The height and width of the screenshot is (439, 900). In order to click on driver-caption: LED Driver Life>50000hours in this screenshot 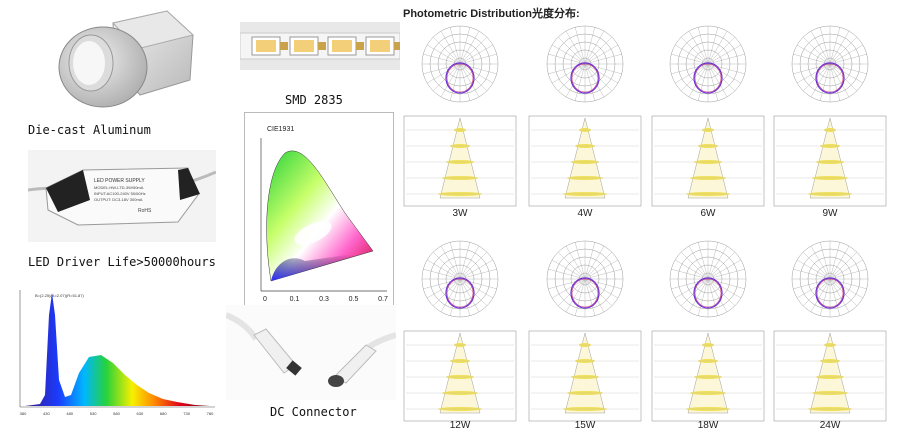, I will do `click(122, 262)`.